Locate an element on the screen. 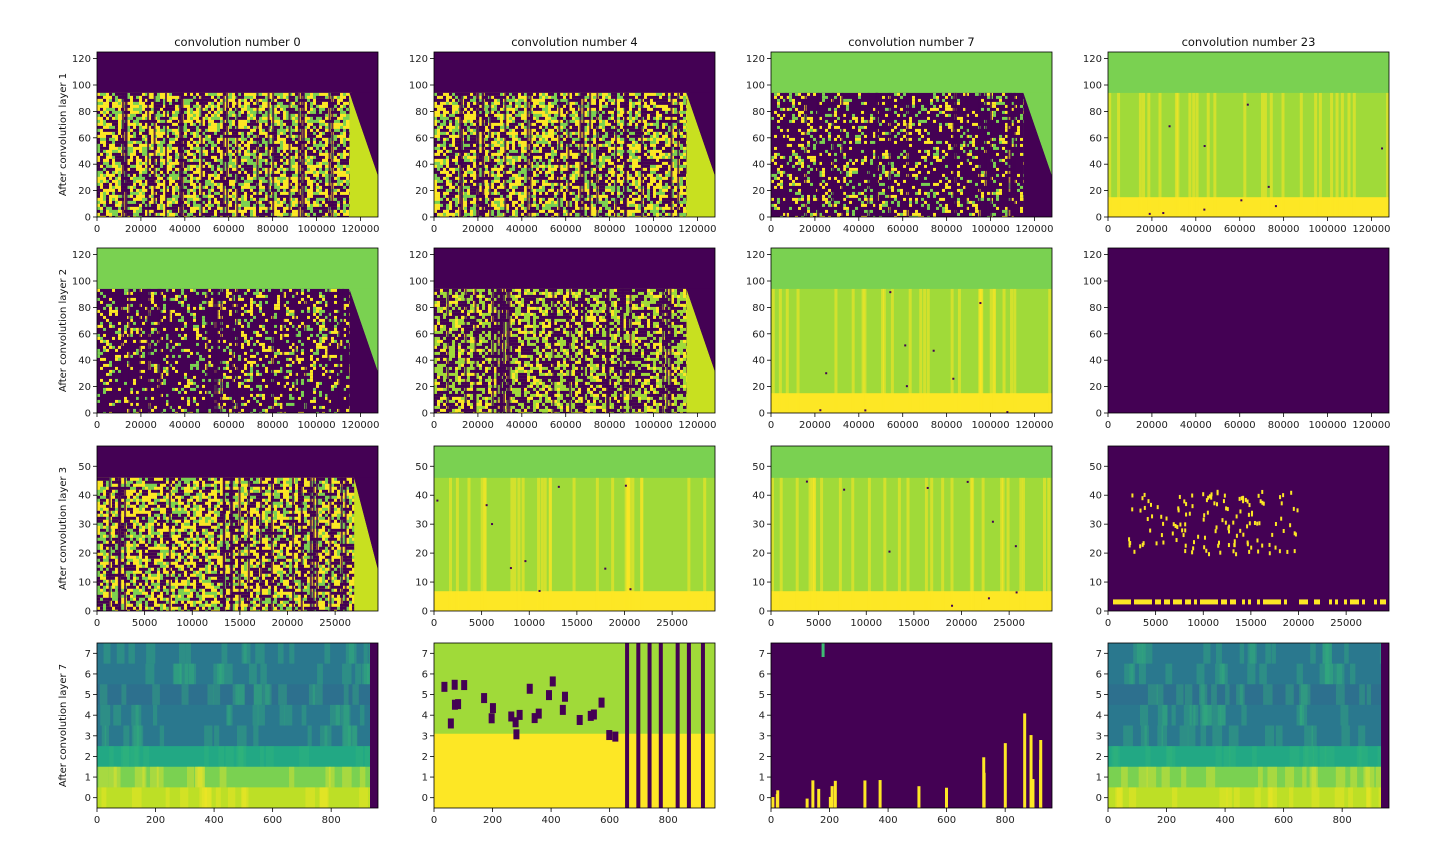 This screenshot has width=1450, height=862. x-tick-label: 600 is located at coordinates (272, 820).